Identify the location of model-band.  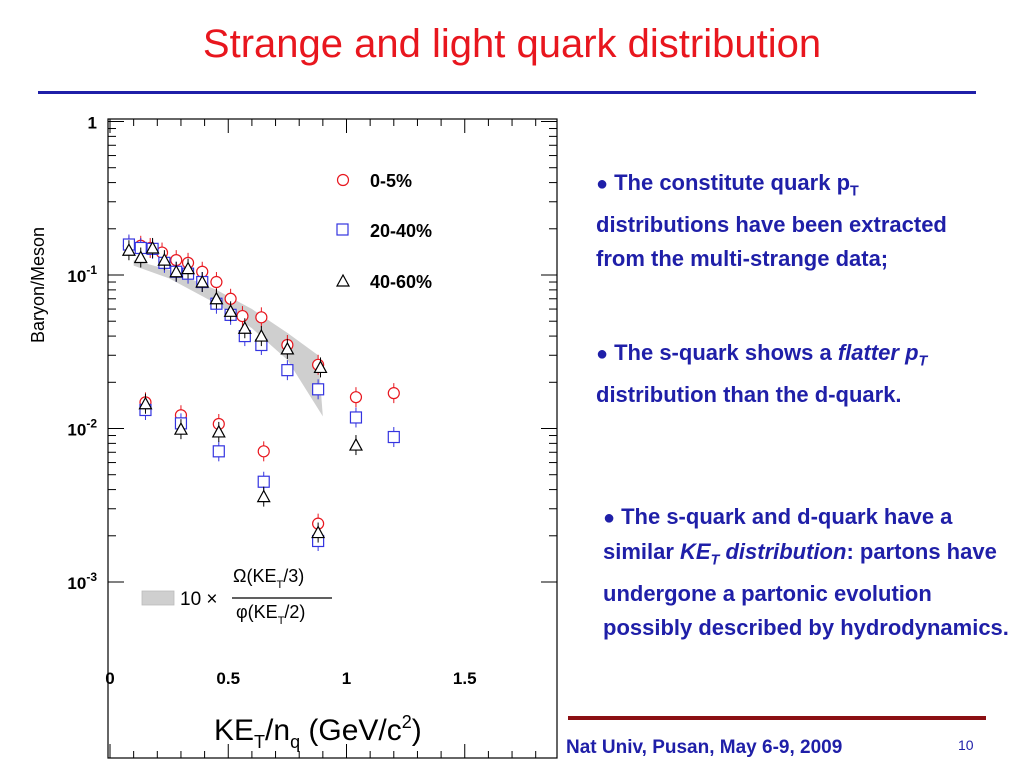
(228, 338).